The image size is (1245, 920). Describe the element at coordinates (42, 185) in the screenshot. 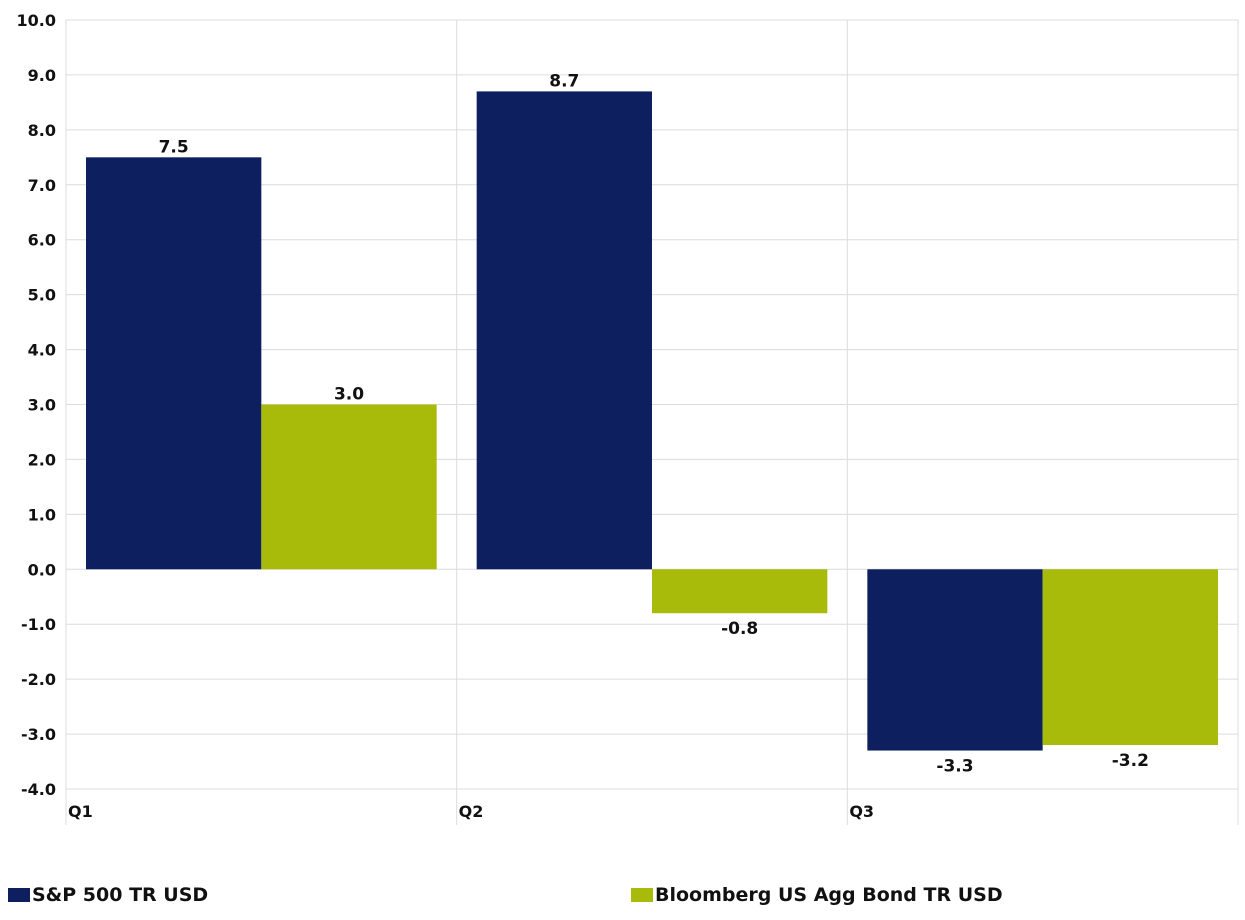

I see `y-tick-label: 7.0` at that location.